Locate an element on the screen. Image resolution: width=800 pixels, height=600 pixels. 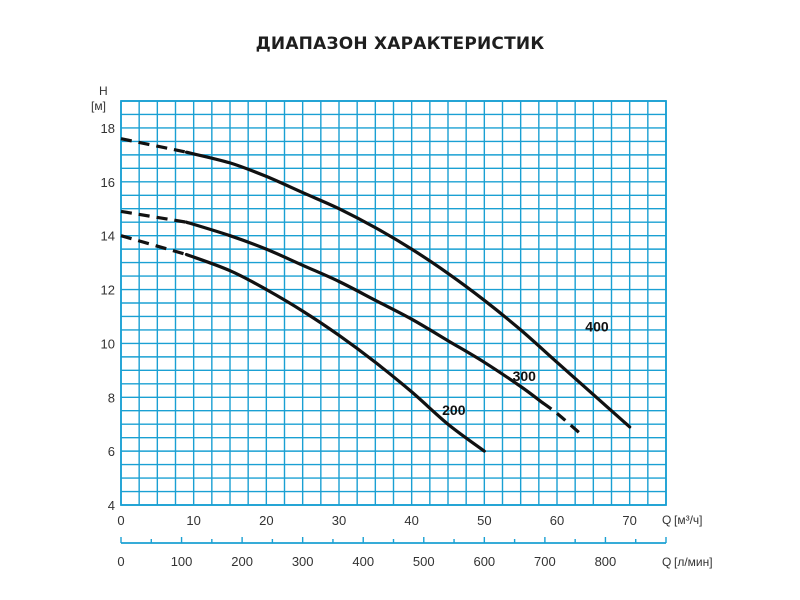
x-tick-label: 10 is located at coordinates (193, 520).